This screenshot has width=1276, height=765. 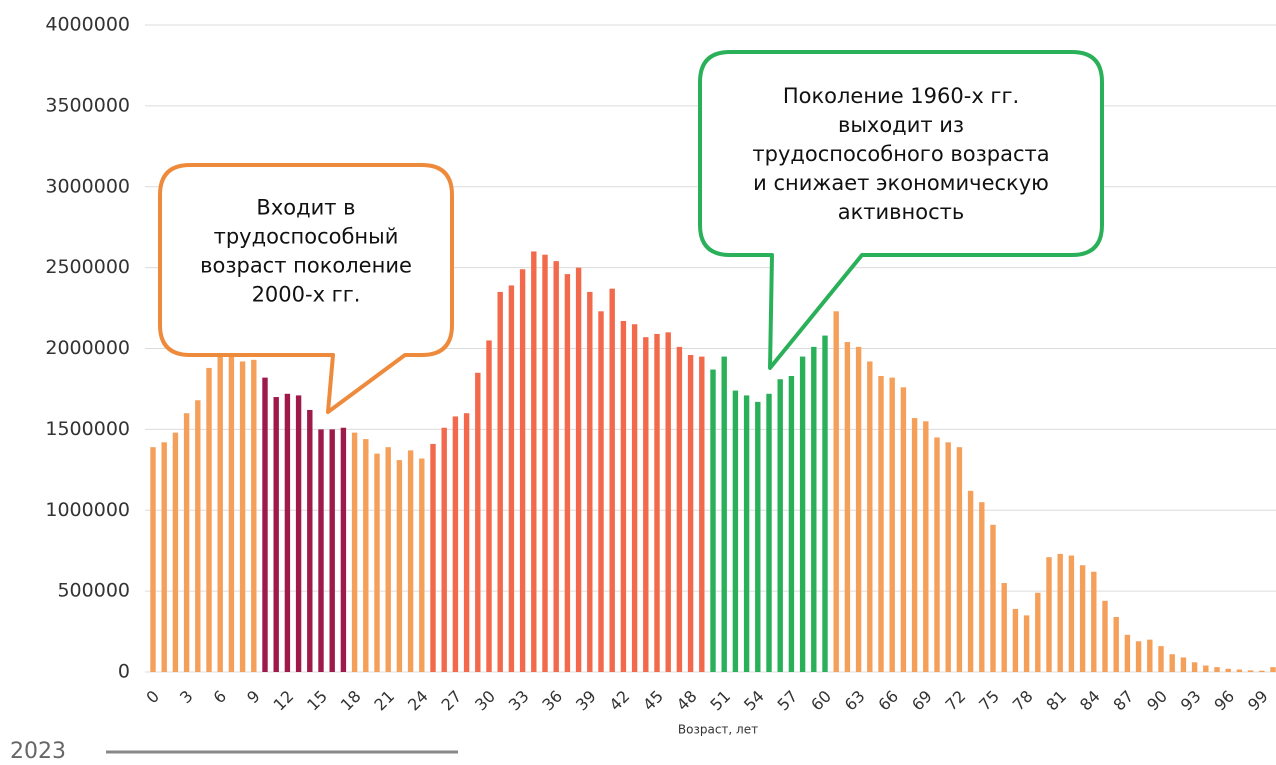 I want to click on footnote: 2023, so click(x=38, y=751).